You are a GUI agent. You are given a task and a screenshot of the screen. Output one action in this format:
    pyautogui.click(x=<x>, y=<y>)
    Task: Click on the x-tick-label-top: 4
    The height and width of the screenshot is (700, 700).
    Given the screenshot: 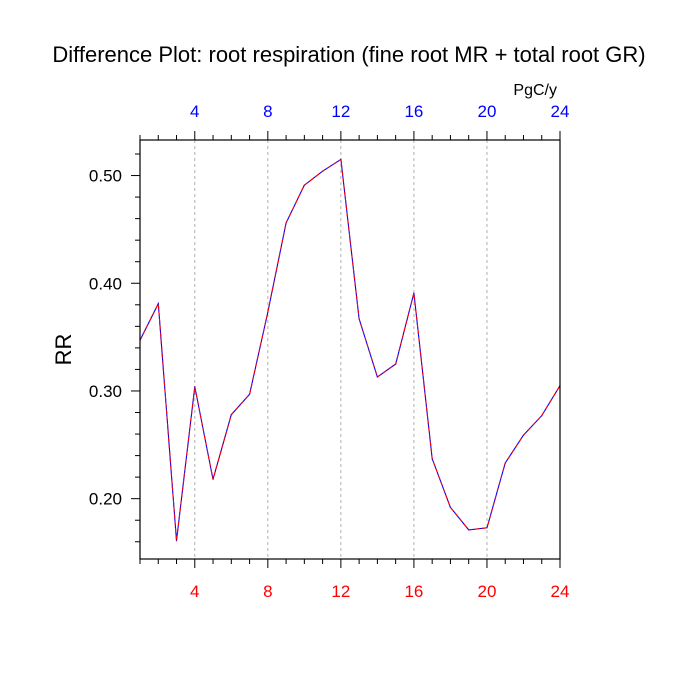 What is the action you would take?
    pyautogui.click(x=194, y=111)
    